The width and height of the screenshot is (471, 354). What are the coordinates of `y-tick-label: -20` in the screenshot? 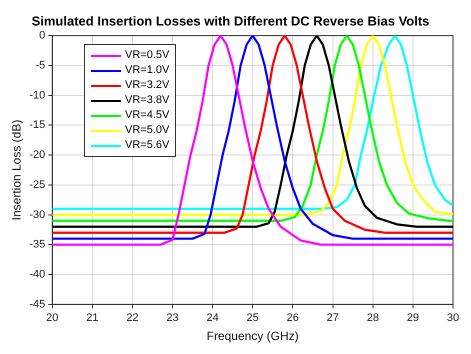 It's located at (37, 155).